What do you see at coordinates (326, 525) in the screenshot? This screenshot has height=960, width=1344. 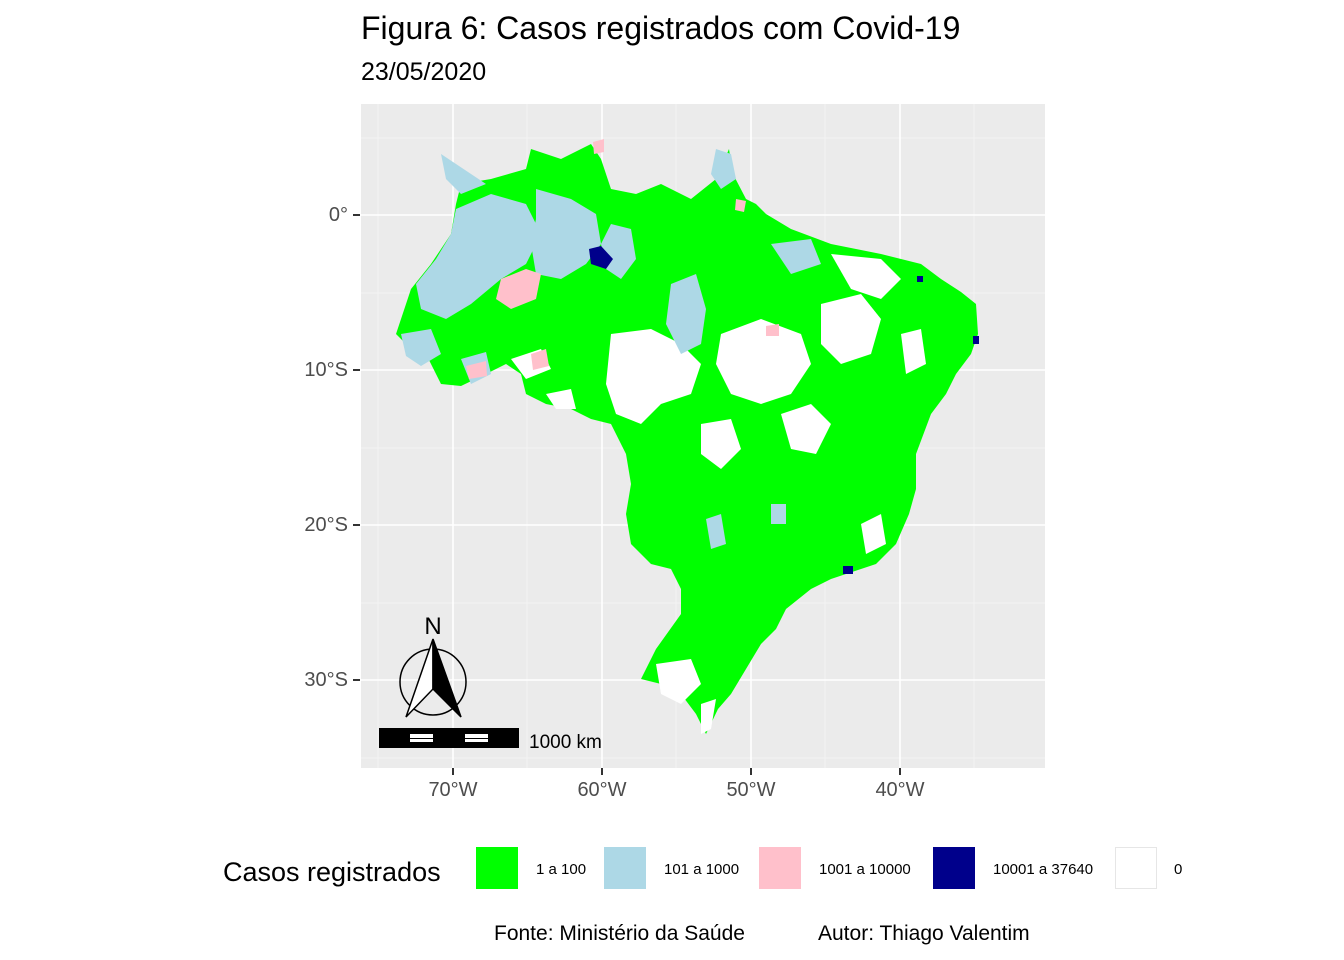 I see `y-tick-20s: 20°S` at bounding box center [326, 525].